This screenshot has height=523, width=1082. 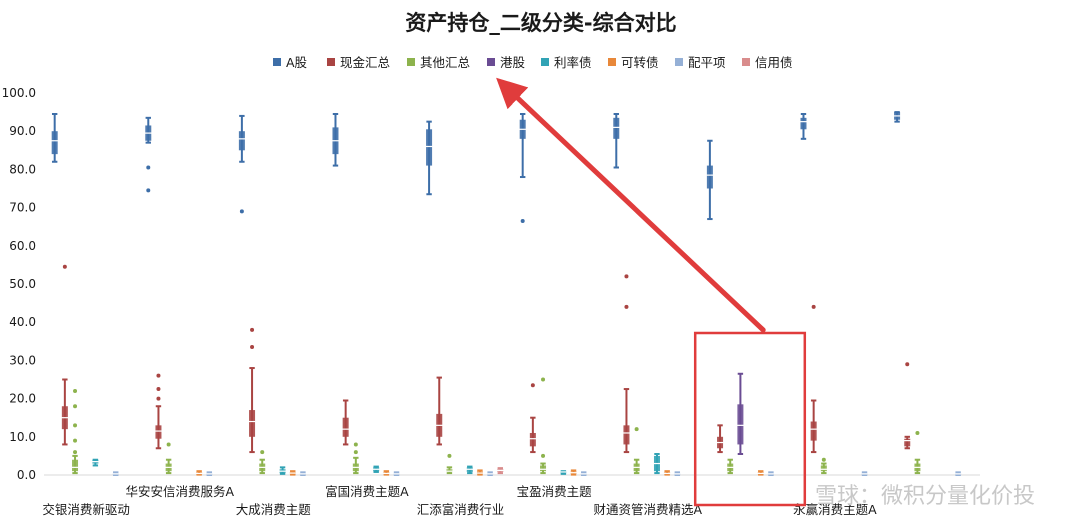 I want to click on legend-item: 港股, so click(x=506, y=62).